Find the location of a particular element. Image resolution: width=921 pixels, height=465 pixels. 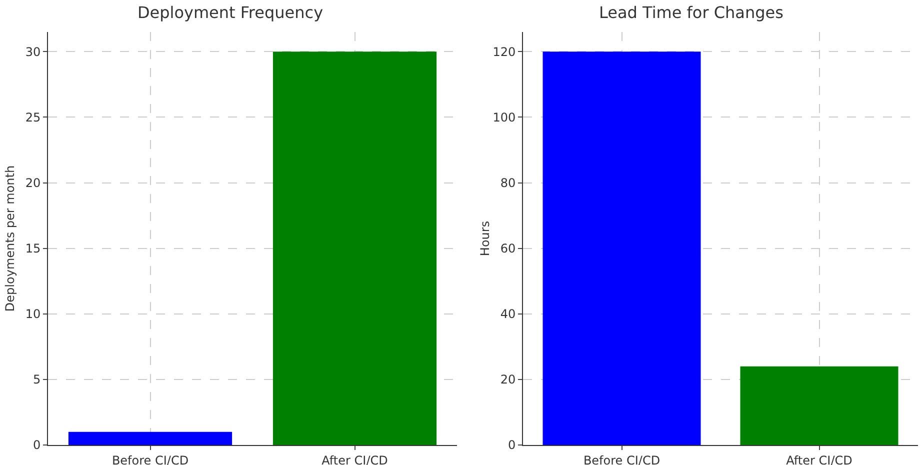

y-tick-label: 10 is located at coordinates (33, 314).